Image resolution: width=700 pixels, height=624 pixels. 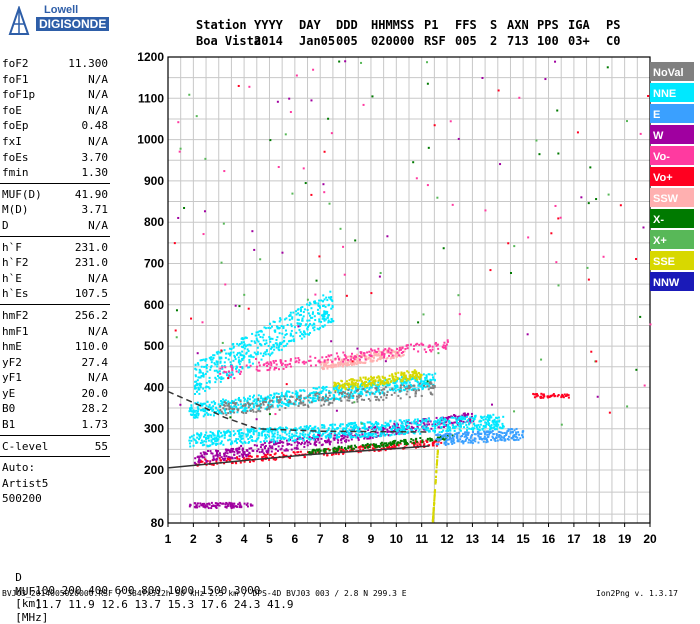 I want to click on legend-label: Vo-, so click(x=661, y=157).